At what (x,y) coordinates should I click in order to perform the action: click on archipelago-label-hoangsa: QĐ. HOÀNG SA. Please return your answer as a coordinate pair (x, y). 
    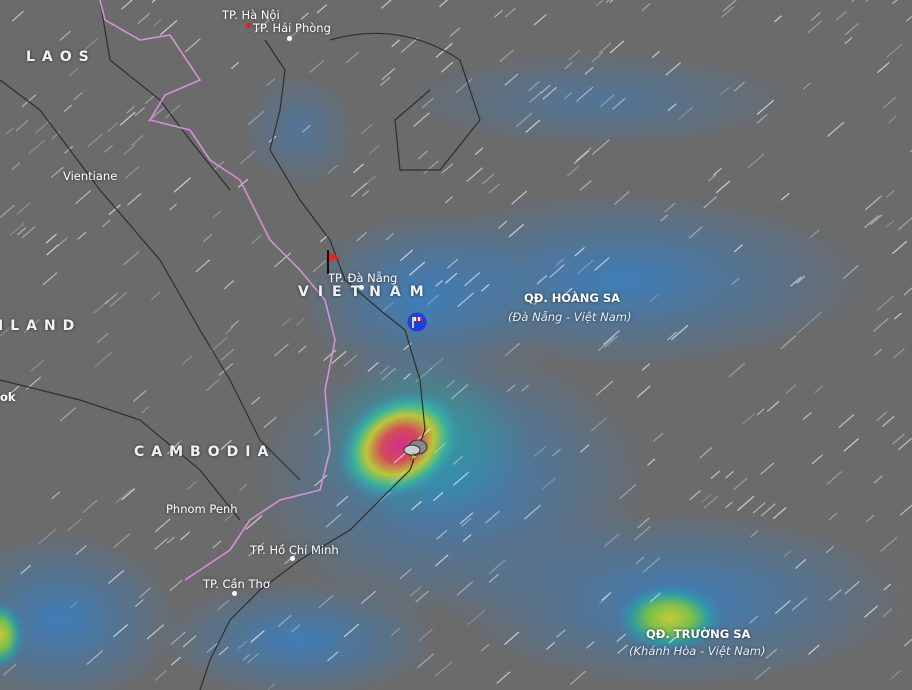
    Looking at the image, I should click on (572, 298).